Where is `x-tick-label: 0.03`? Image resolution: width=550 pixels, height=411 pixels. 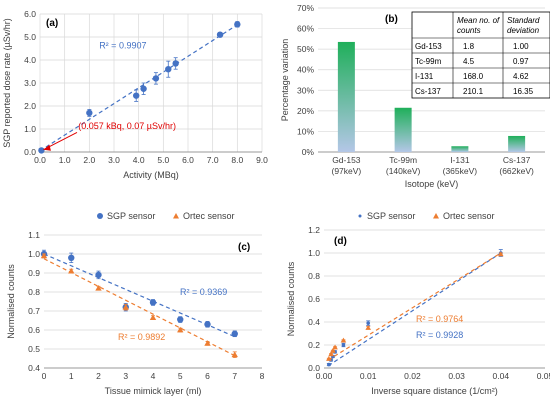 x-tick-label: 0.03 is located at coordinates (456, 376).